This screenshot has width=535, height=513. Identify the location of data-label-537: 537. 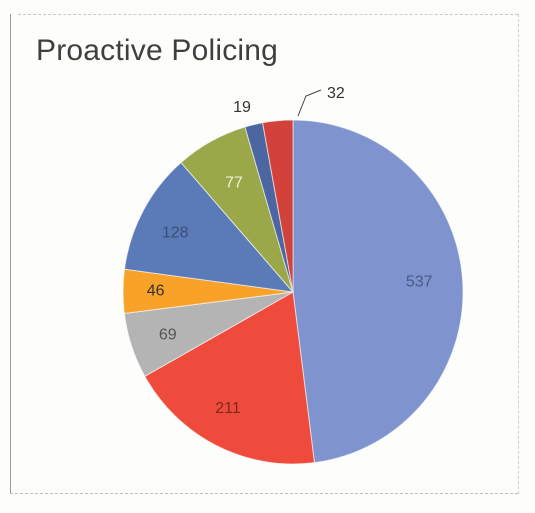
(419, 281).